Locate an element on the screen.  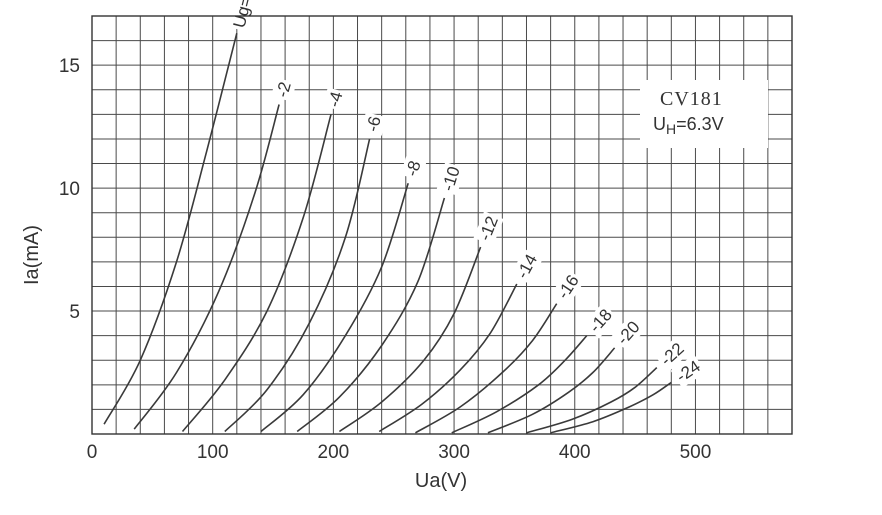
curve-label-group: -2 is located at coordinates (284, 89).